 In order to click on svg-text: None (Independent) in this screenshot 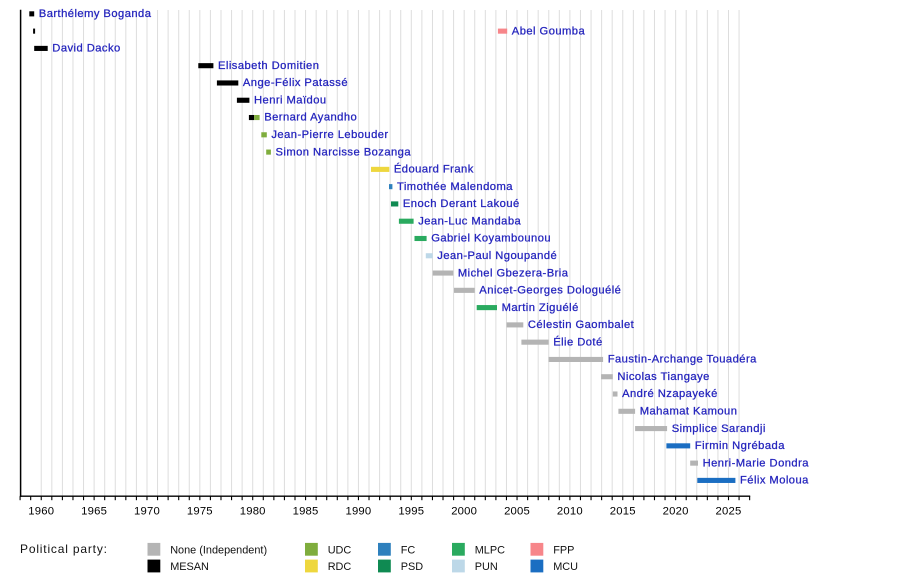, I will do `click(218, 551)`.